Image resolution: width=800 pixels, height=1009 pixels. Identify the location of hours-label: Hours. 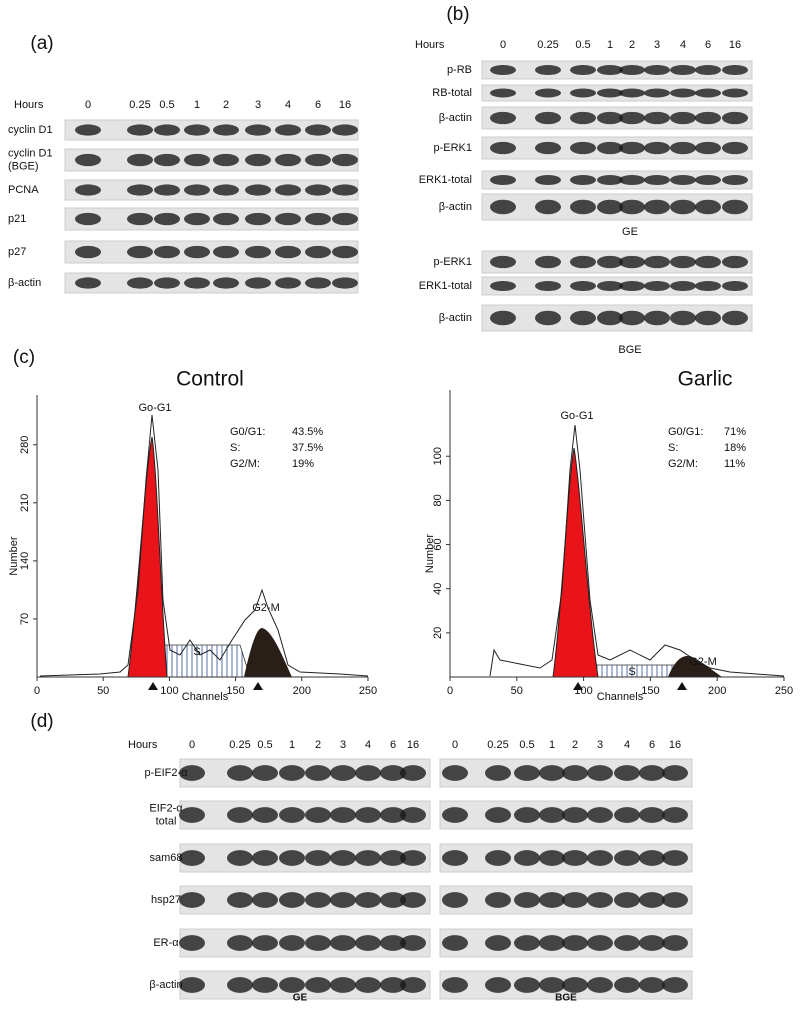
(430, 45).